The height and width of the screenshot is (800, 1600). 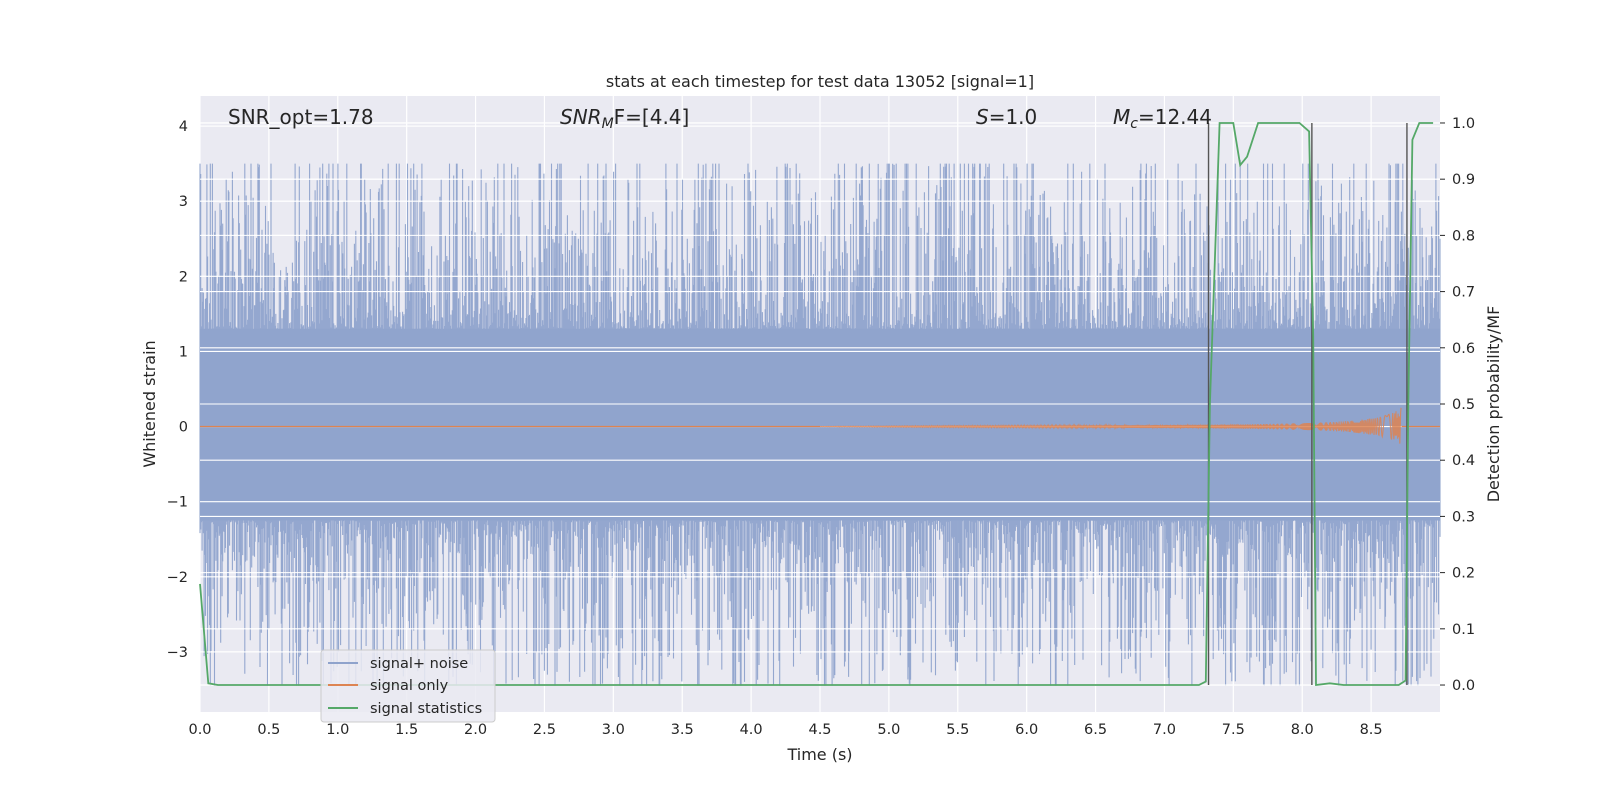 What do you see at coordinates (177, 503) in the screenshot?
I see `y-tick-label: −1` at bounding box center [177, 503].